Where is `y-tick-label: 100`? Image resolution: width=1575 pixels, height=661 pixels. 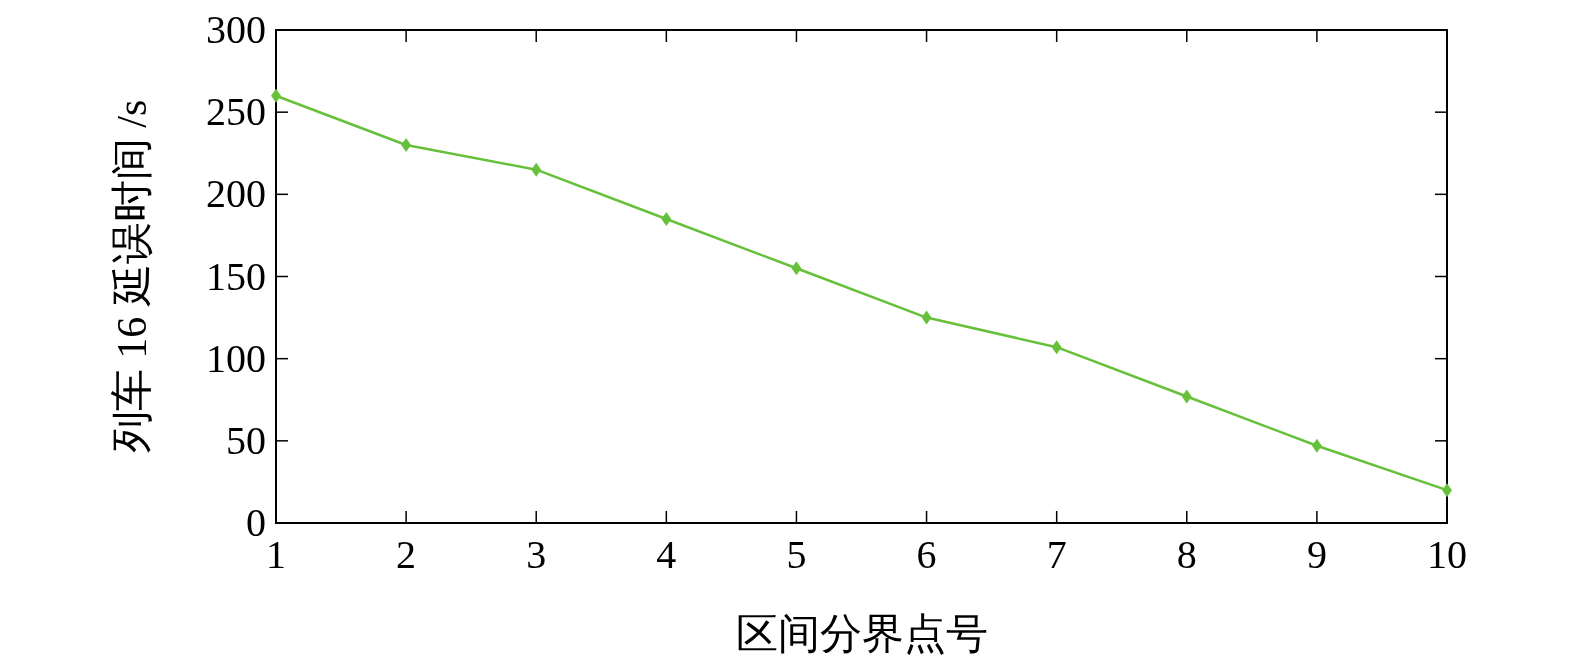 y-tick-label: 100 is located at coordinates (236, 358).